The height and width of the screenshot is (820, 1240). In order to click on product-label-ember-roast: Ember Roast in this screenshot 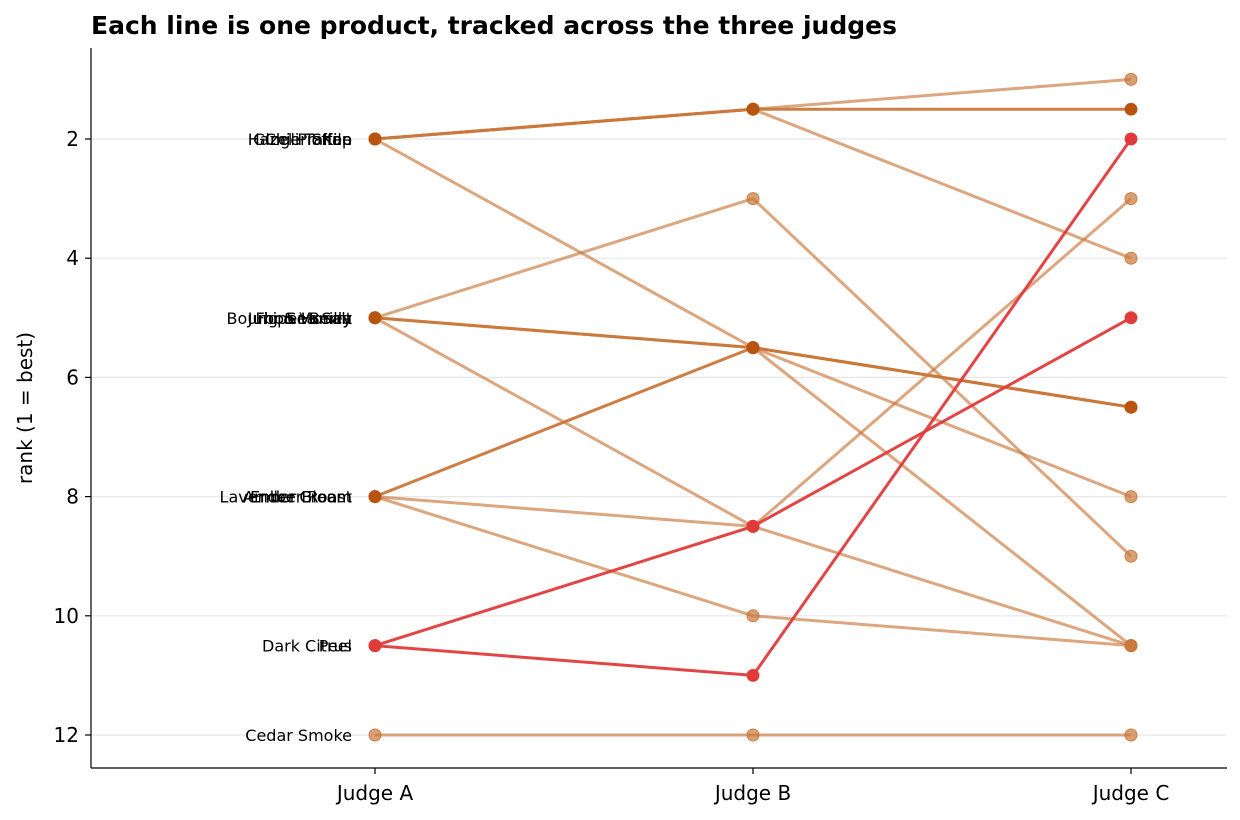, I will do `click(301, 497)`.